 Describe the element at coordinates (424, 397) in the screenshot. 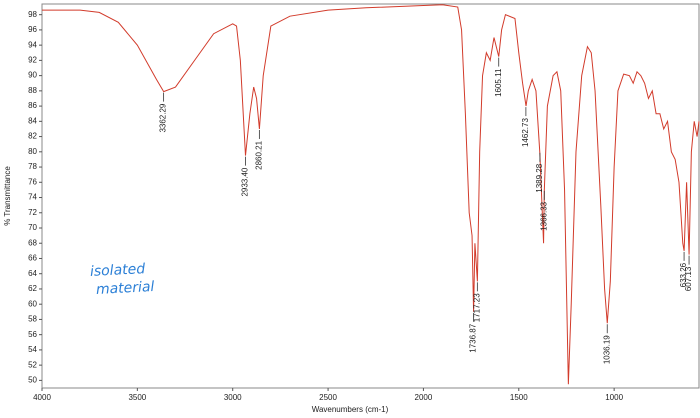

I see `x-tick-label: 2000` at that location.